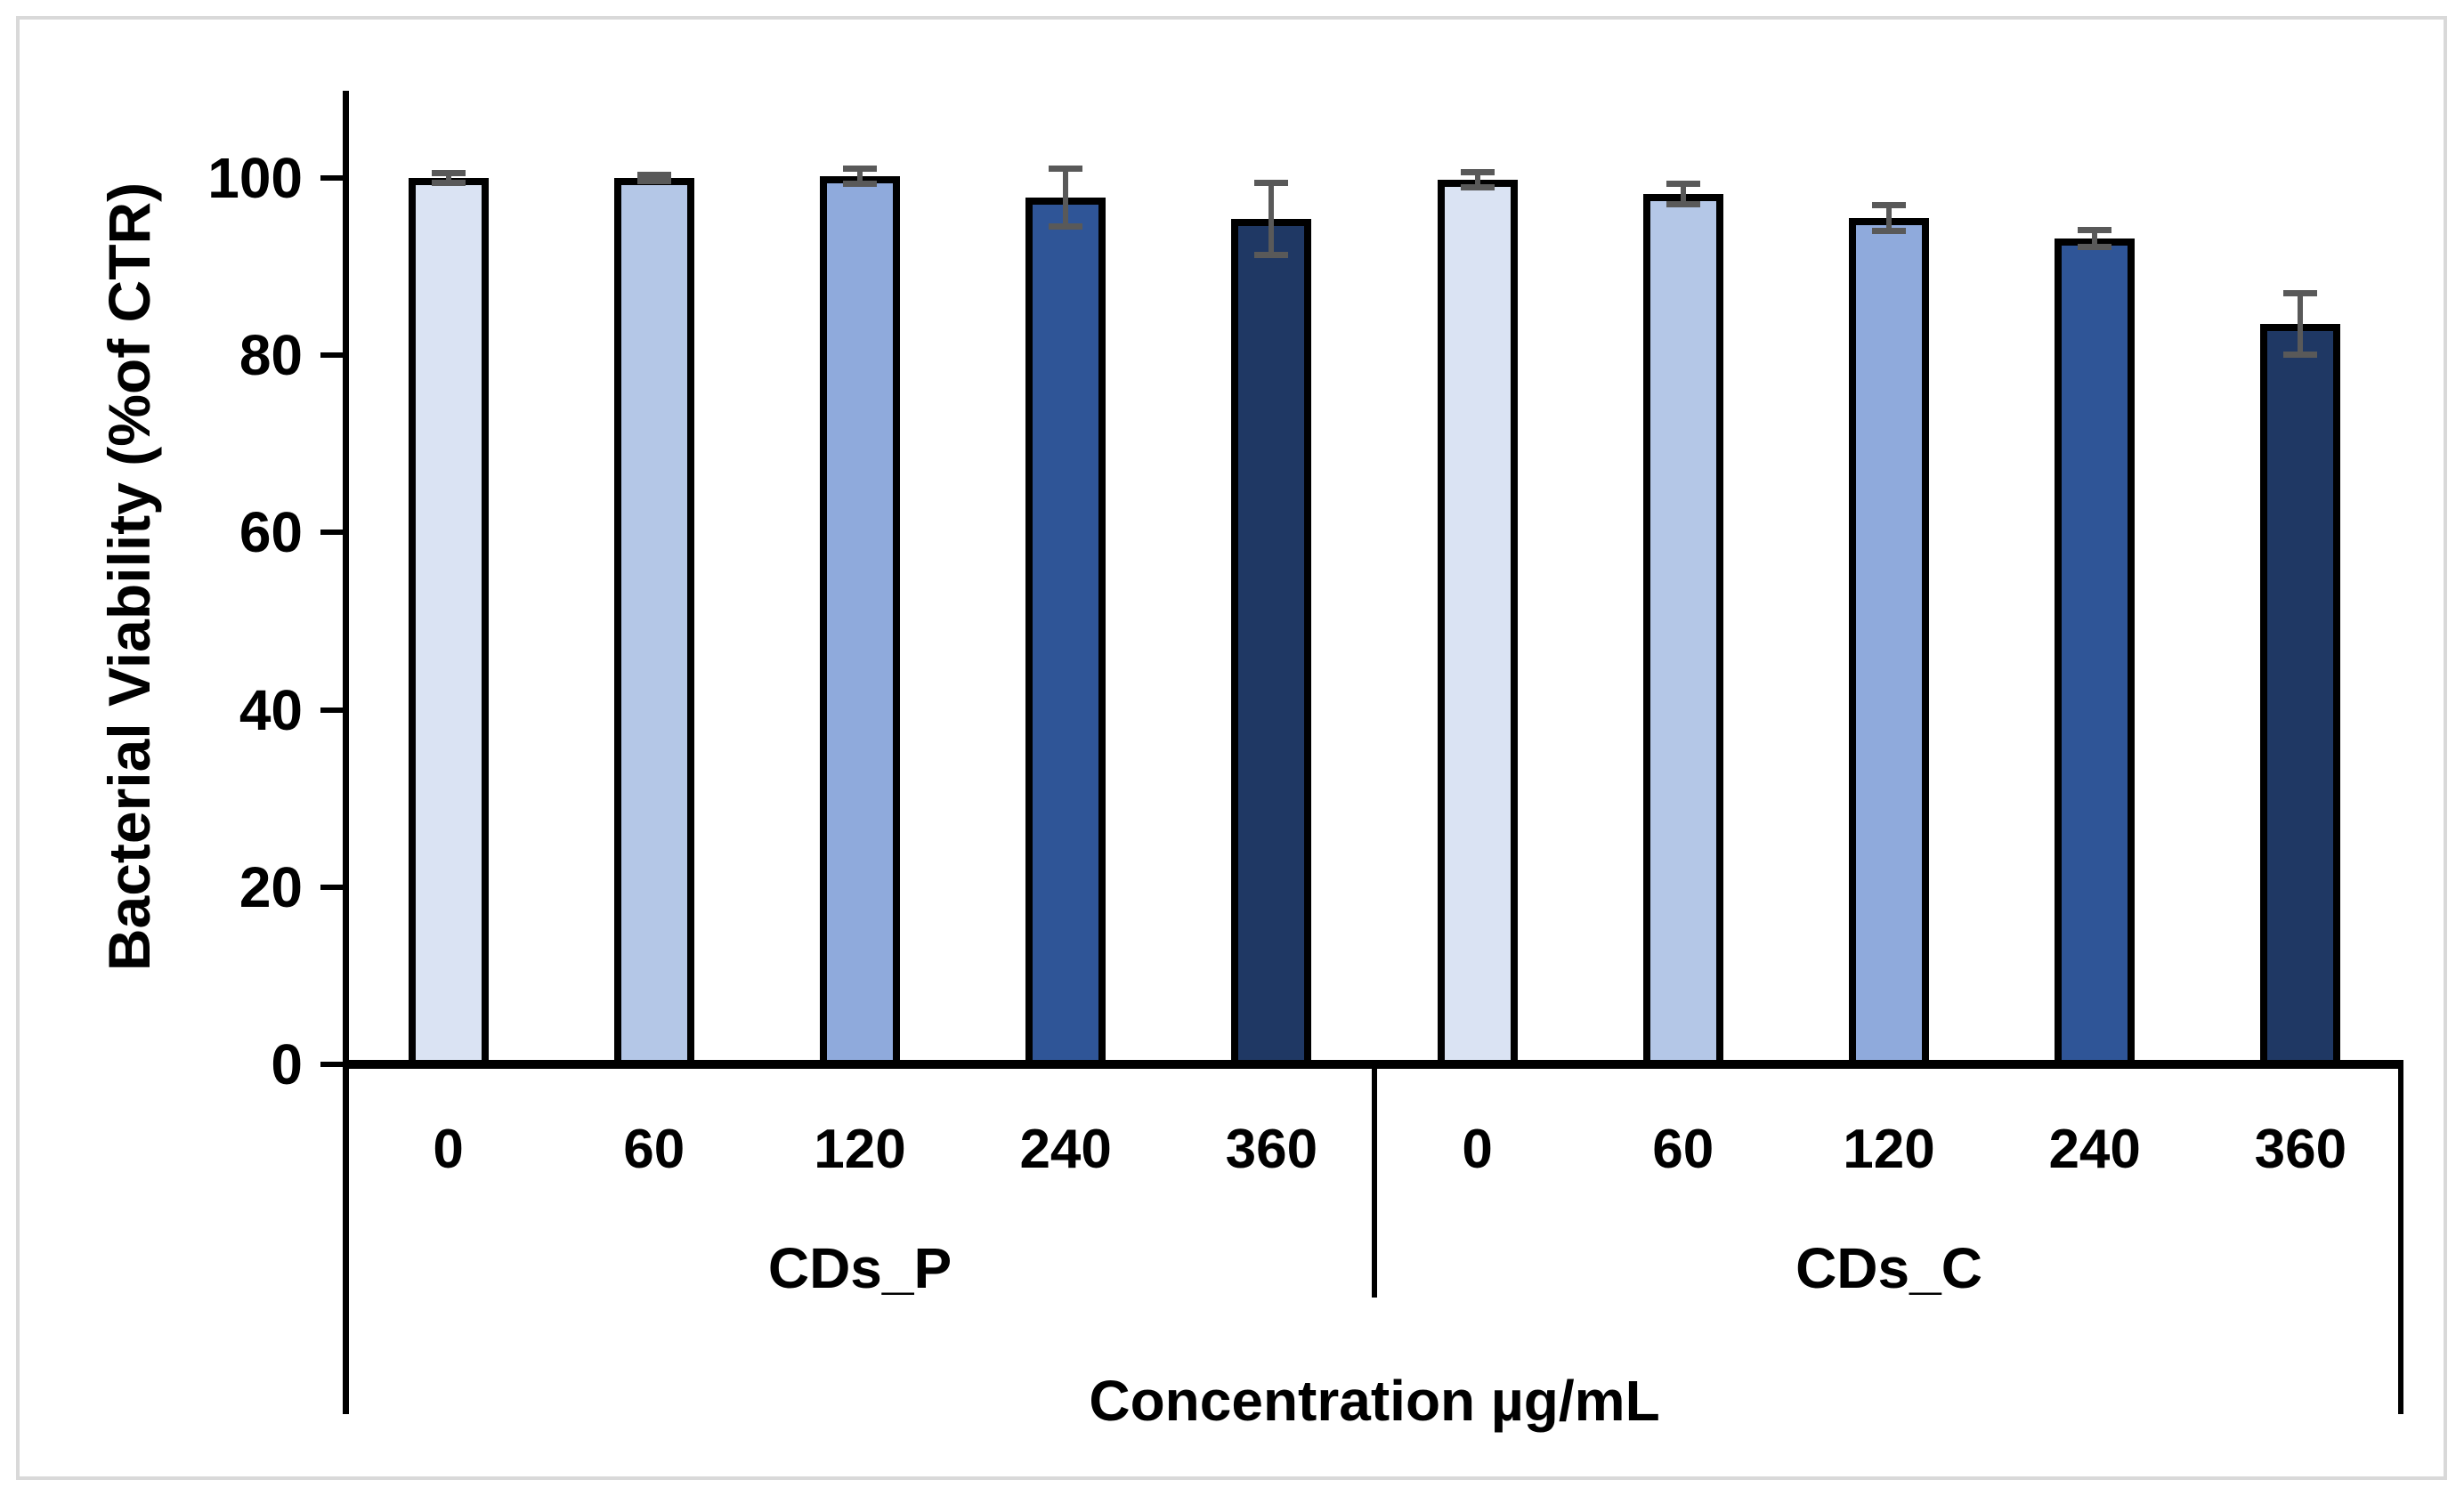  I want to click on y-tick-label: 40, so click(271, 709).